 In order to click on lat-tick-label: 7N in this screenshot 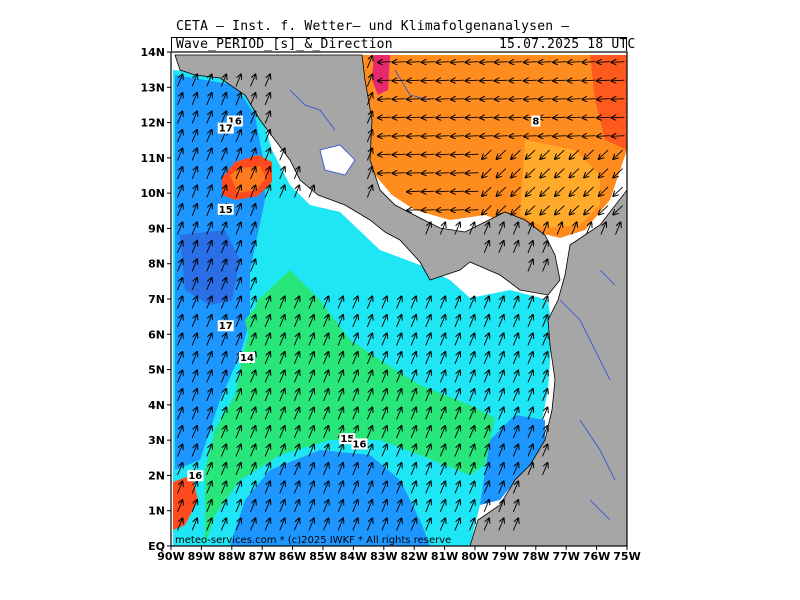, I will do `click(156, 299)`.